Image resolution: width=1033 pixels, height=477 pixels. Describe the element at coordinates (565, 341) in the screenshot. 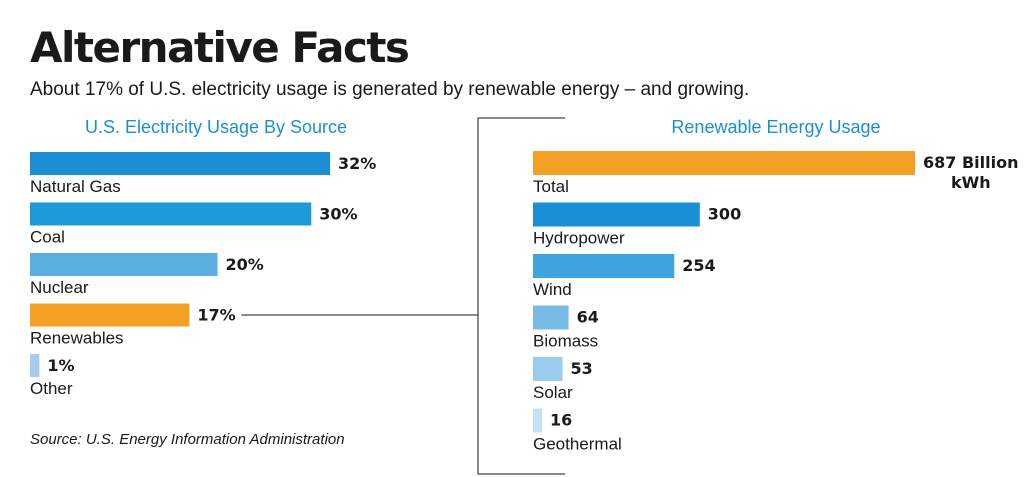

I see `category-label-biomass: Biomass` at that location.